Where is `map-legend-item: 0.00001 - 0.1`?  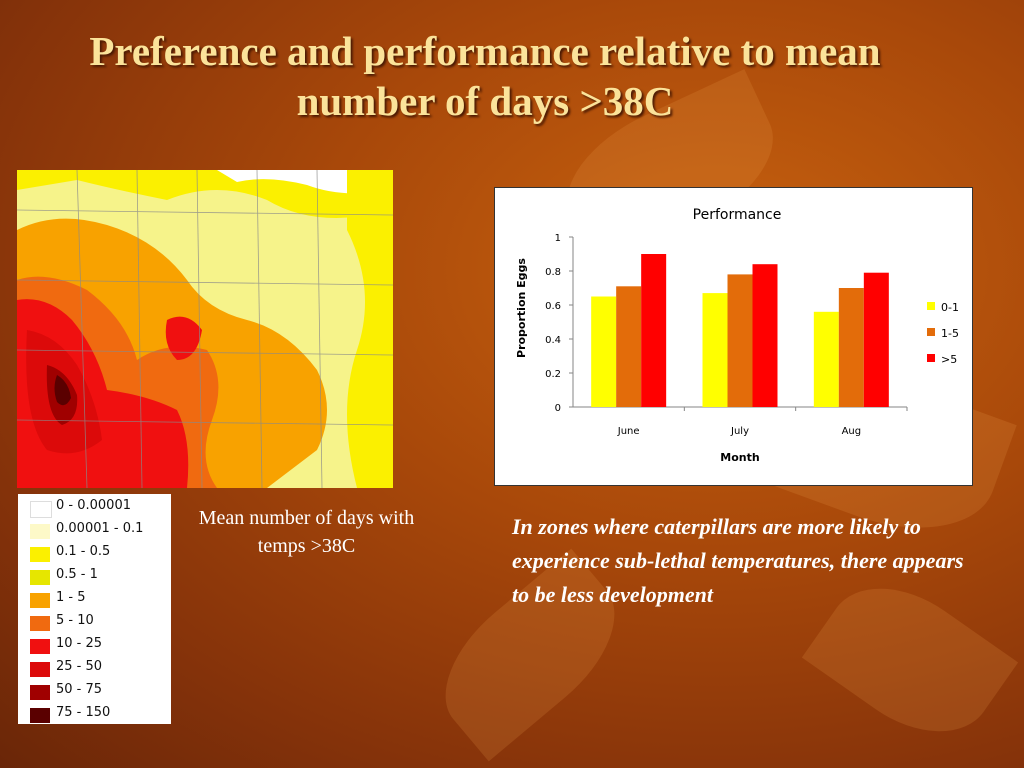 map-legend-item: 0.00001 - 0.1 is located at coordinates (94, 531).